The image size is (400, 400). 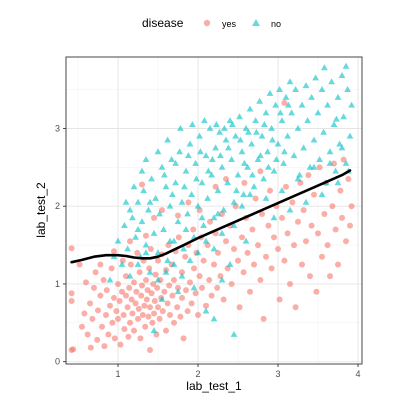 What do you see at coordinates (57, 284) in the screenshot?
I see `y-tick-label: 1` at bounding box center [57, 284].